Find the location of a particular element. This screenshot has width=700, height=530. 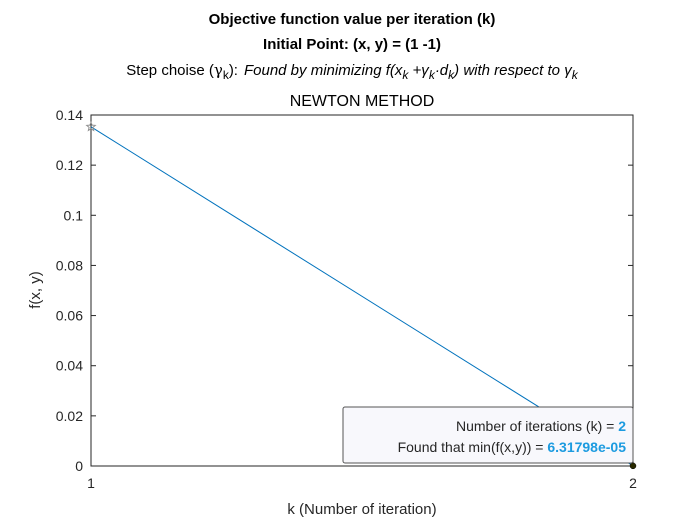

datatip-line1-value: 2 is located at coordinates (622, 426).